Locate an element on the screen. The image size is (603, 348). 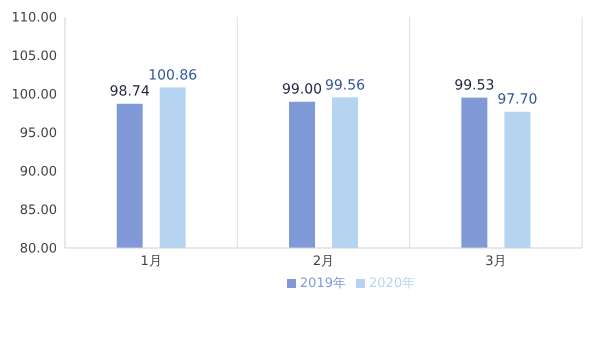
legend-label: 2019年 is located at coordinates (323, 283).